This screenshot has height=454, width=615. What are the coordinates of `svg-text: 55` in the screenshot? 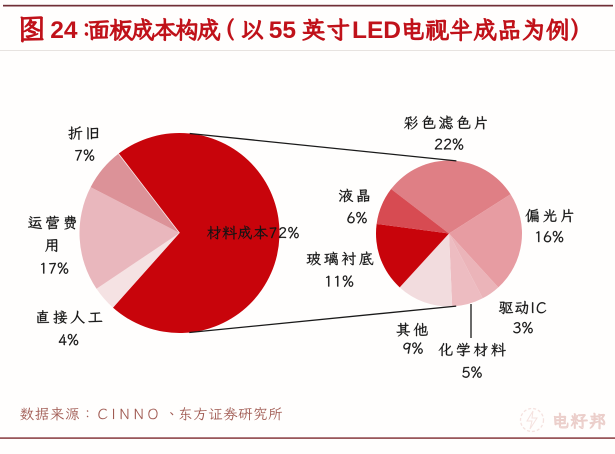 It's located at (282, 30).